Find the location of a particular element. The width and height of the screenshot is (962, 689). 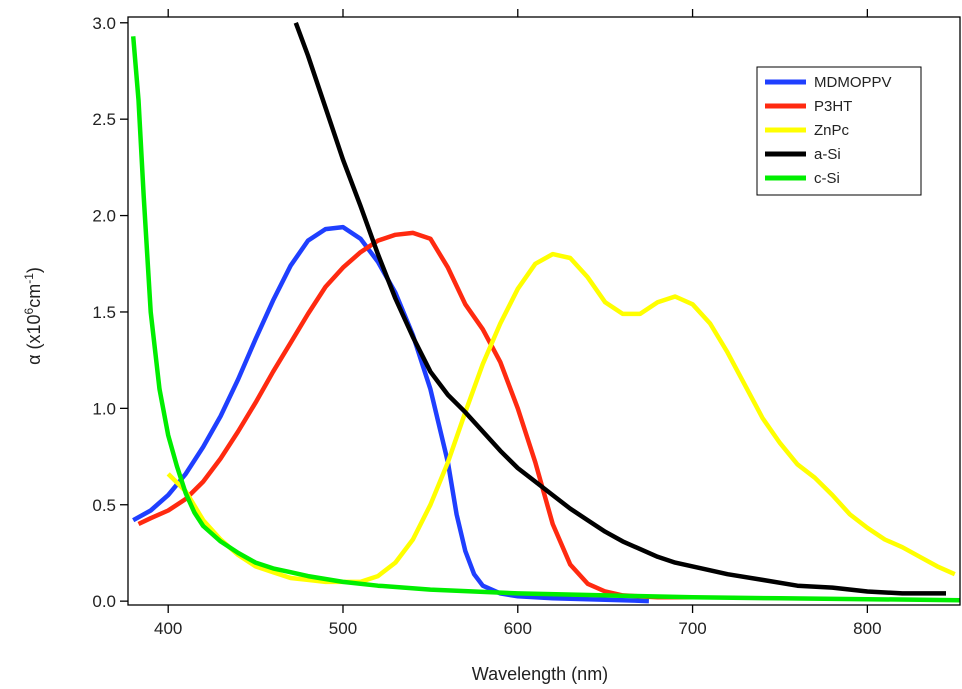

x-tick-label: 500 is located at coordinates (343, 628).